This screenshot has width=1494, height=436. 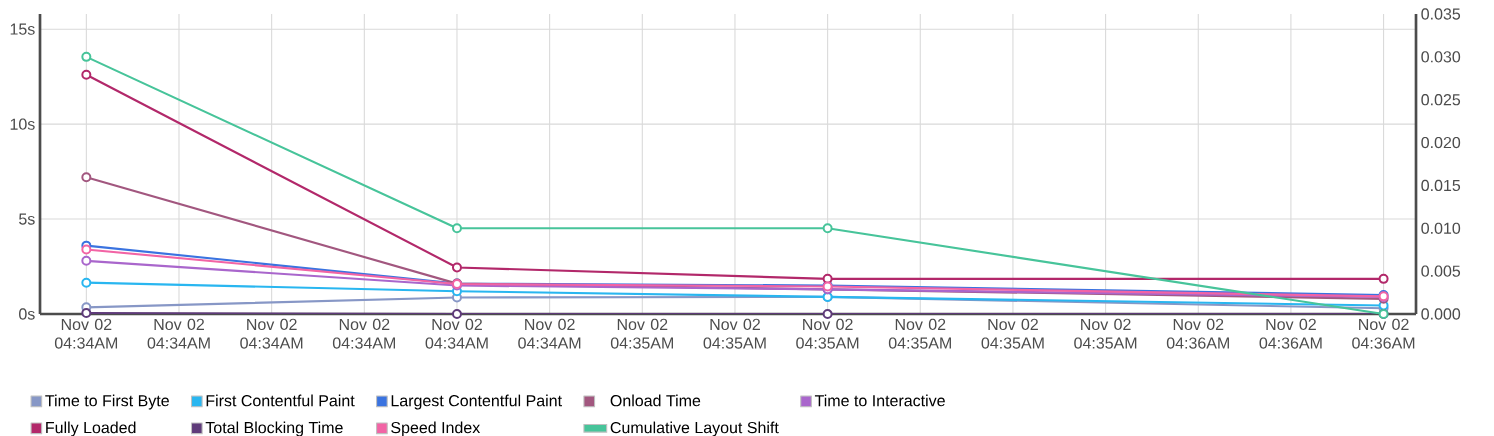 I want to click on y2-tick-label: 0.000, so click(x=1441, y=314).